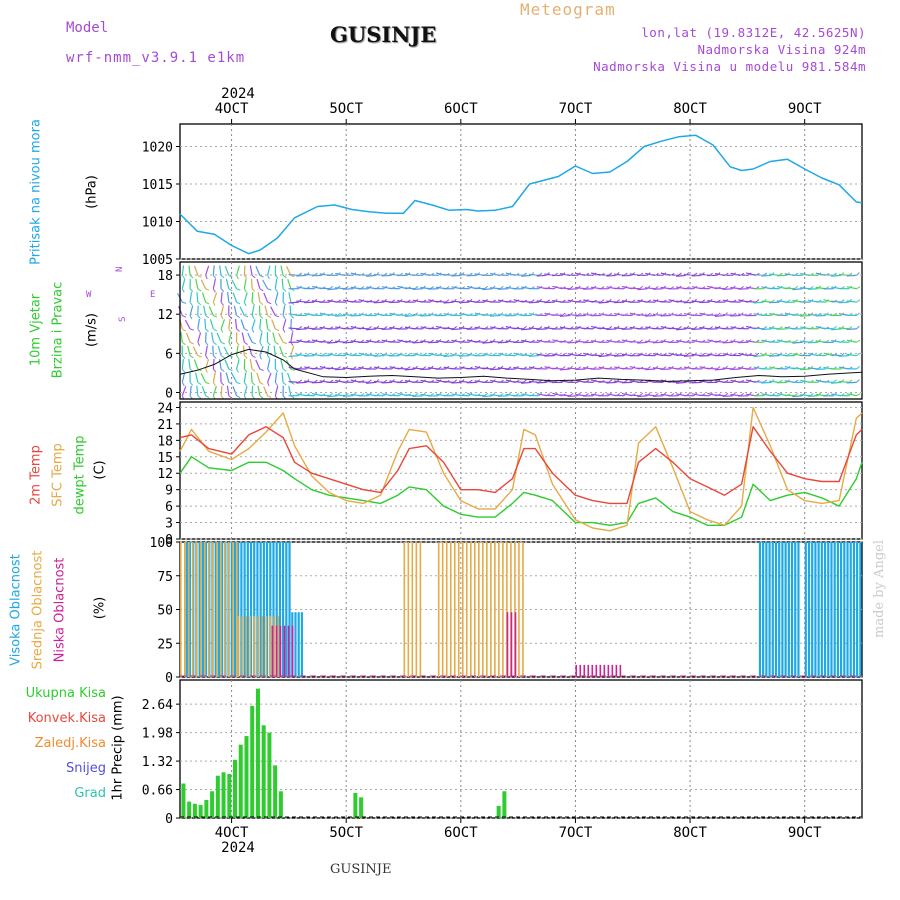 Image resolution: width=900 pixels, height=900 pixels. What do you see at coordinates (90, 793) in the screenshot?
I see `legend-hail: Grad` at bounding box center [90, 793].